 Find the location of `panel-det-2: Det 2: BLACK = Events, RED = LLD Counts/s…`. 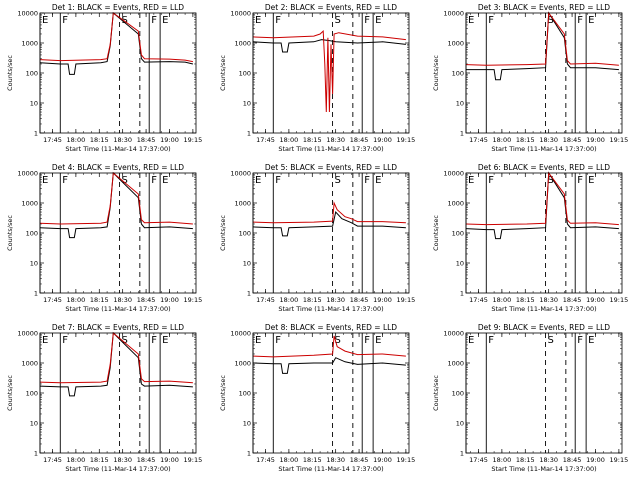

panel-det-2: Det 2: BLACK = Events, RED = LLD Counts/s… is located at coordinates (317, 78).